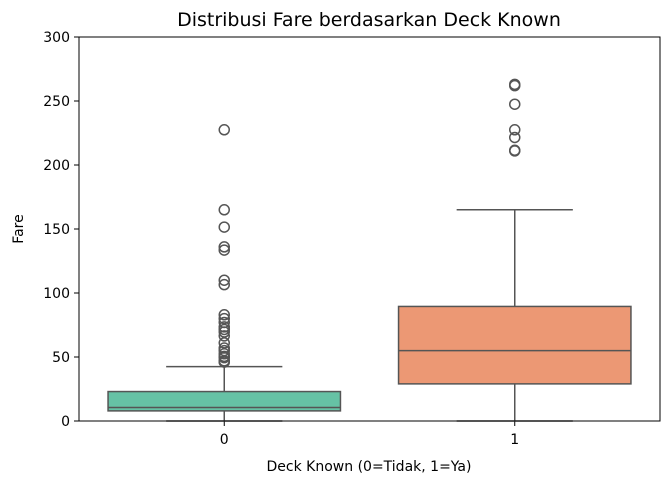 The width and height of the screenshot is (666, 483). What do you see at coordinates (369, 20) in the screenshot?
I see `chart-title: Distribusi Fare berdasarkan Deck Known` at bounding box center [369, 20].